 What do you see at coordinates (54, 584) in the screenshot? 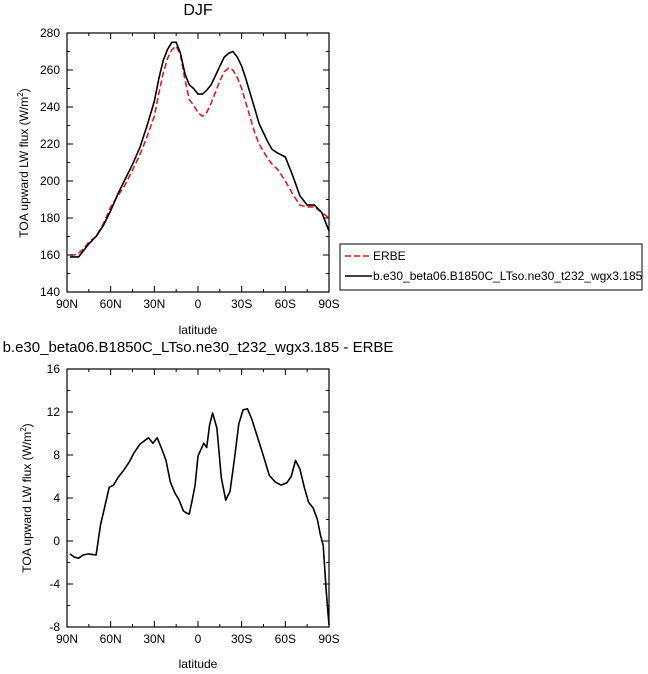
I see `y-tick-label: -4` at bounding box center [54, 584].